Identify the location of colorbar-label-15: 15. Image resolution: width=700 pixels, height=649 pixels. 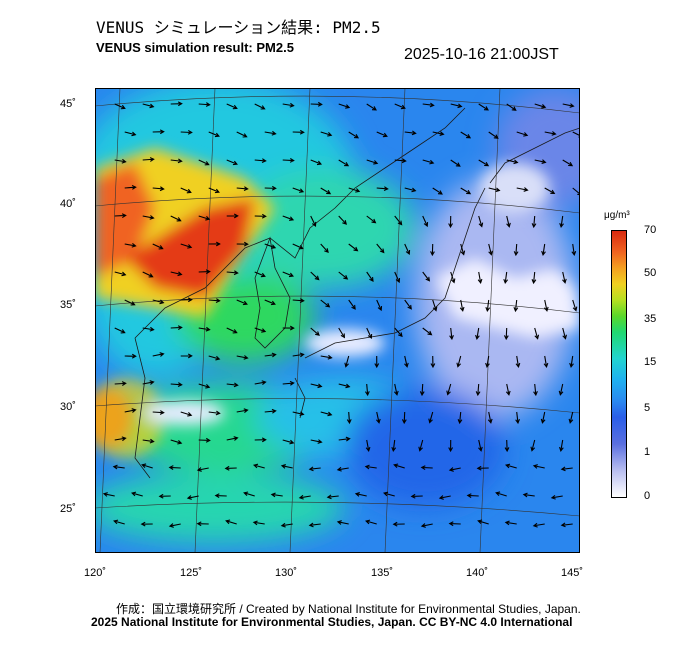
(650, 362).